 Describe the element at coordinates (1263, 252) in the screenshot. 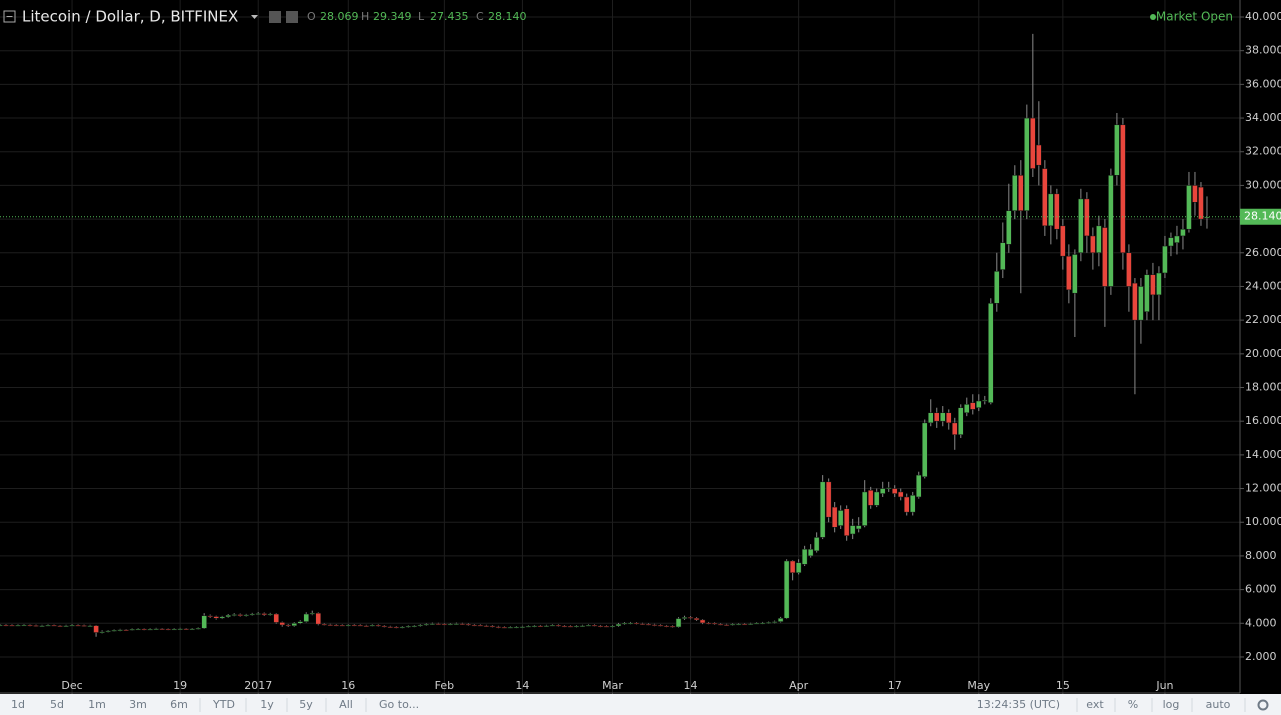

I see `y-tick-label: 26.000` at that location.